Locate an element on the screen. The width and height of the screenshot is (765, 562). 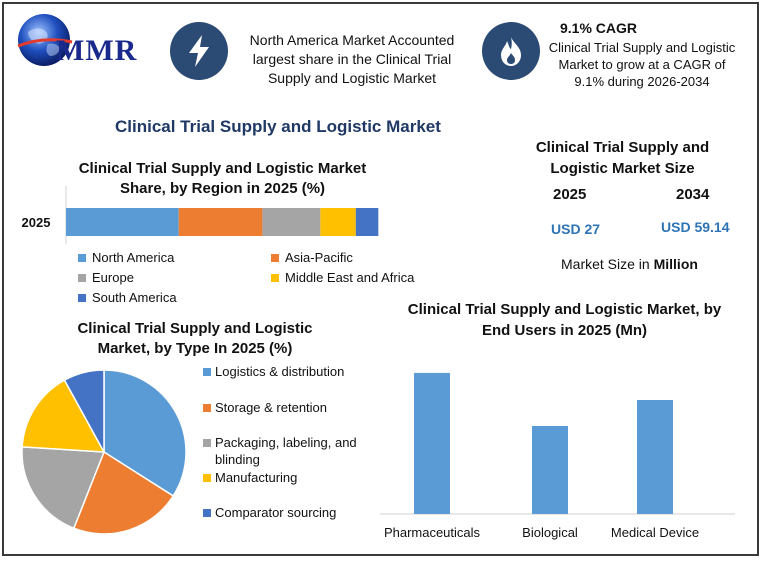
market-size-value-2025: USD 27 is located at coordinates (576, 229).